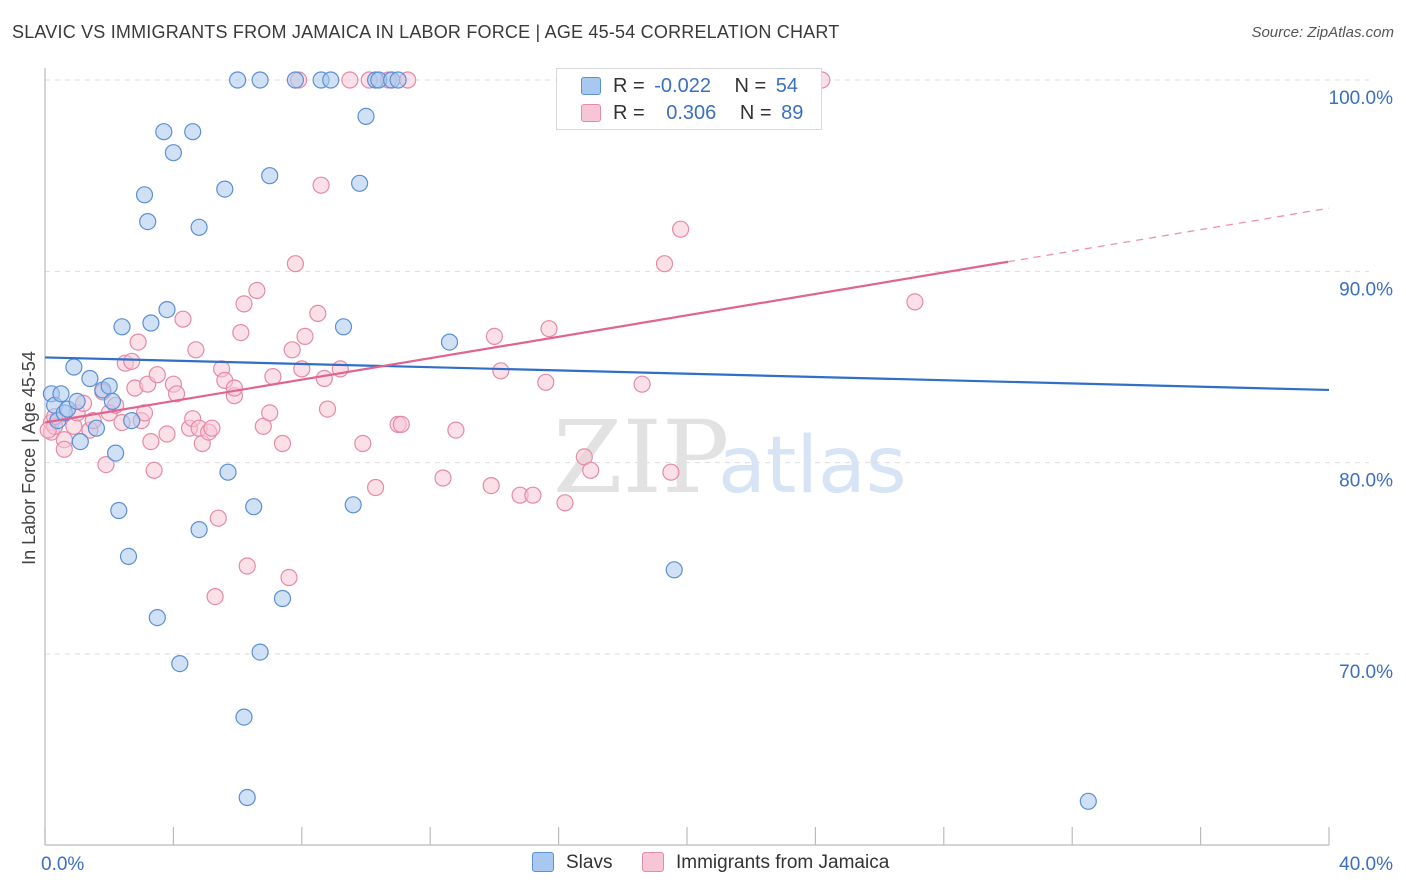 Image resolution: width=1406 pixels, height=892 pixels. I want to click on legend-r-value-jamaica: 0.306, so click(691, 113).